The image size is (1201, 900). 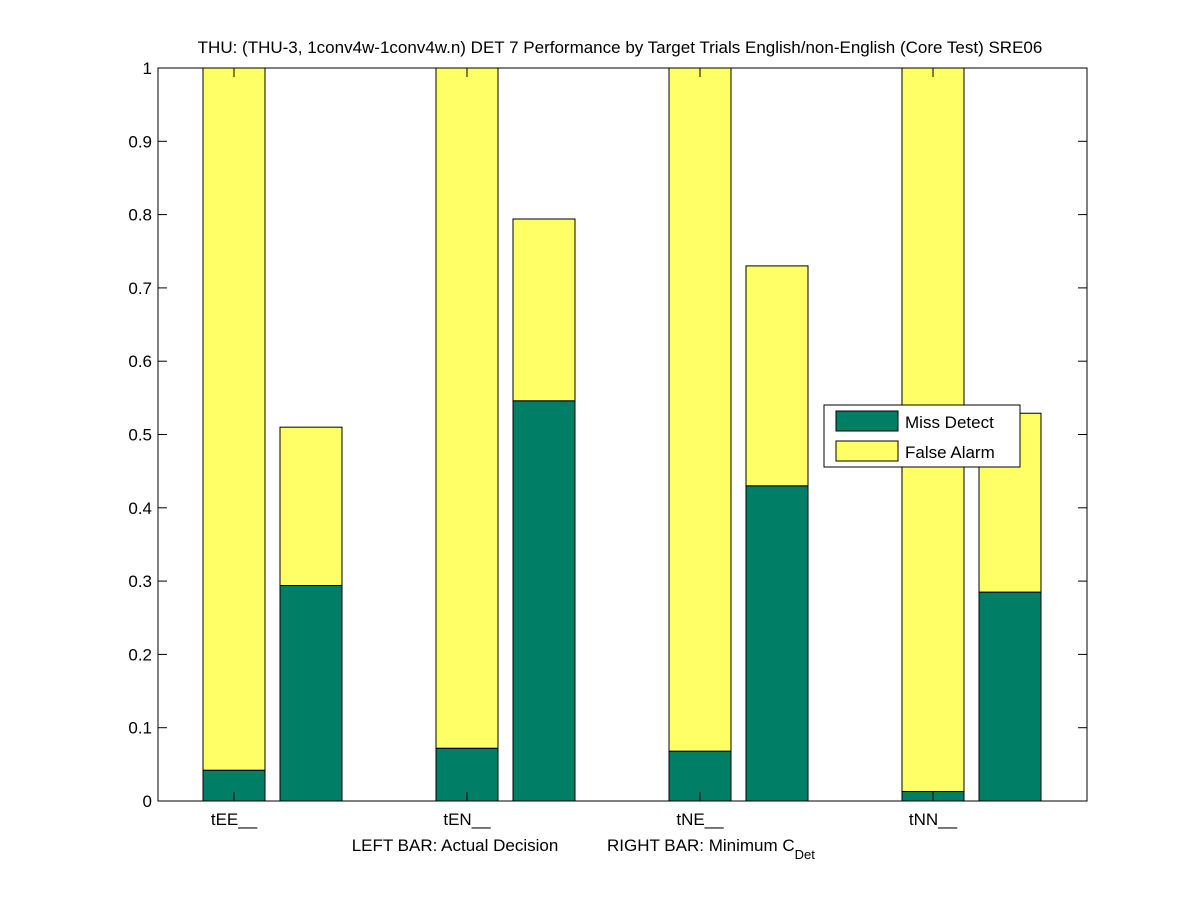 I want to click on bar-miss-ten-right, so click(x=544, y=601).